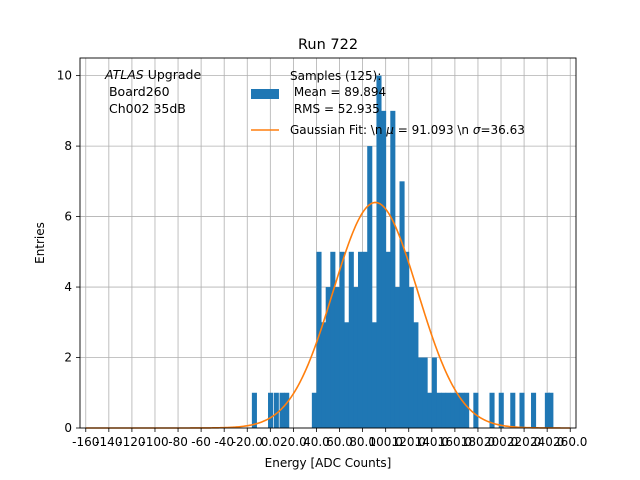  I want to click on x-tick-label: -40, so click(224, 442).